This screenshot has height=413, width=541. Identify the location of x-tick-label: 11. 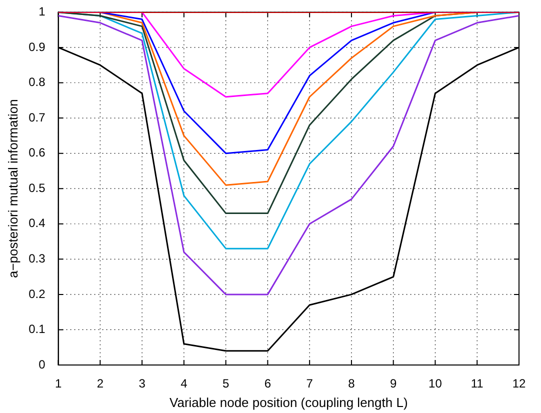
(477, 383).